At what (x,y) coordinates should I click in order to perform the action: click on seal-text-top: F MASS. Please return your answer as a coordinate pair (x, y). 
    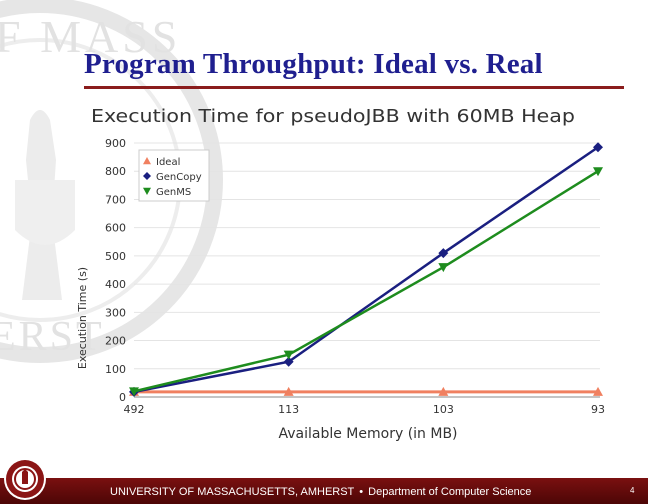
    Looking at the image, I should click on (90, 36).